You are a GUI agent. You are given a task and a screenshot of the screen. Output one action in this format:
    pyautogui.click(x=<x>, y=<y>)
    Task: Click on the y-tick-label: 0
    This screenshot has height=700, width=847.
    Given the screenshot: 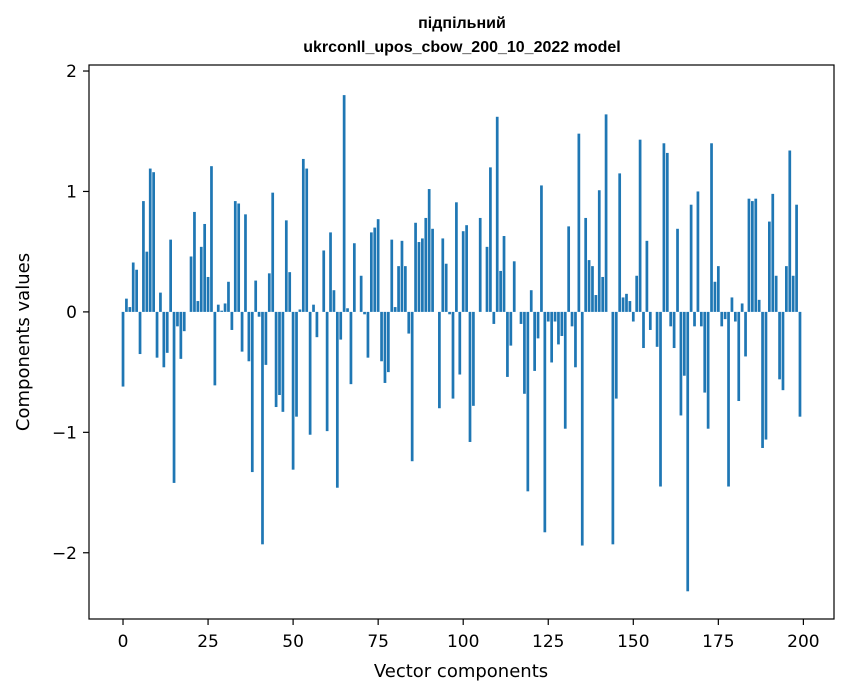 What is the action you would take?
    pyautogui.click(x=71, y=313)
    